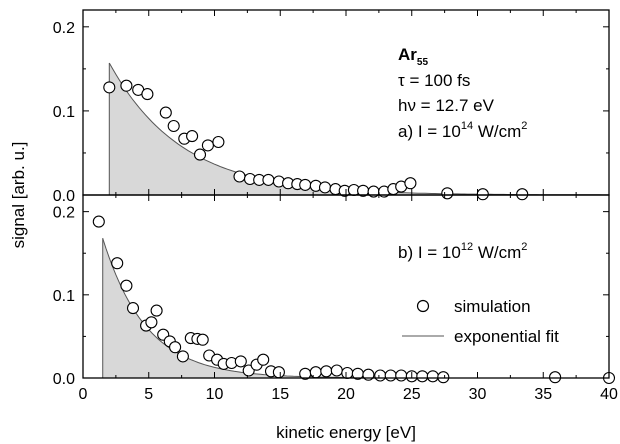  What do you see at coordinates (64, 213) in the screenshot?
I see `panel-b-y-tick-label: 0.2` at bounding box center [64, 213].